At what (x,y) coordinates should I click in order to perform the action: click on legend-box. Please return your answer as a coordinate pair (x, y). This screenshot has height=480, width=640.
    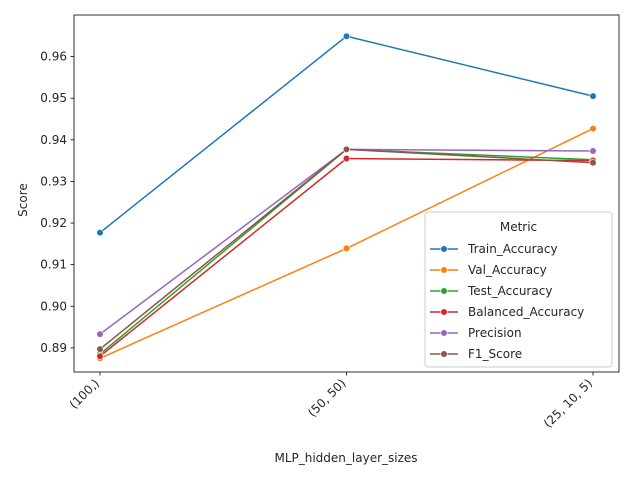
    Looking at the image, I should click on (518, 289).